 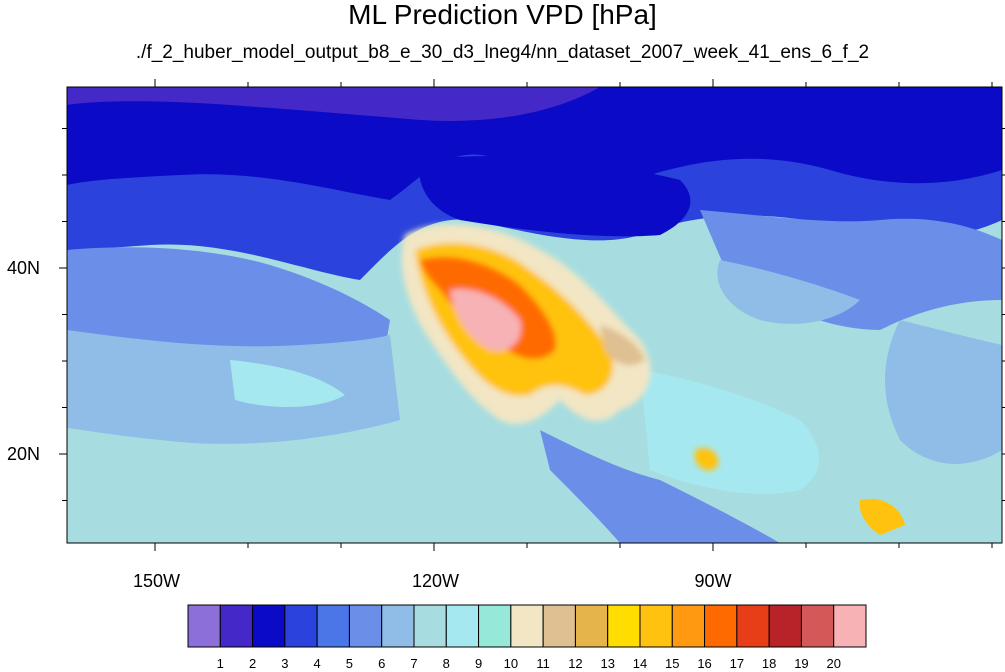 I want to click on colorbar-label: 1, so click(x=220, y=663).